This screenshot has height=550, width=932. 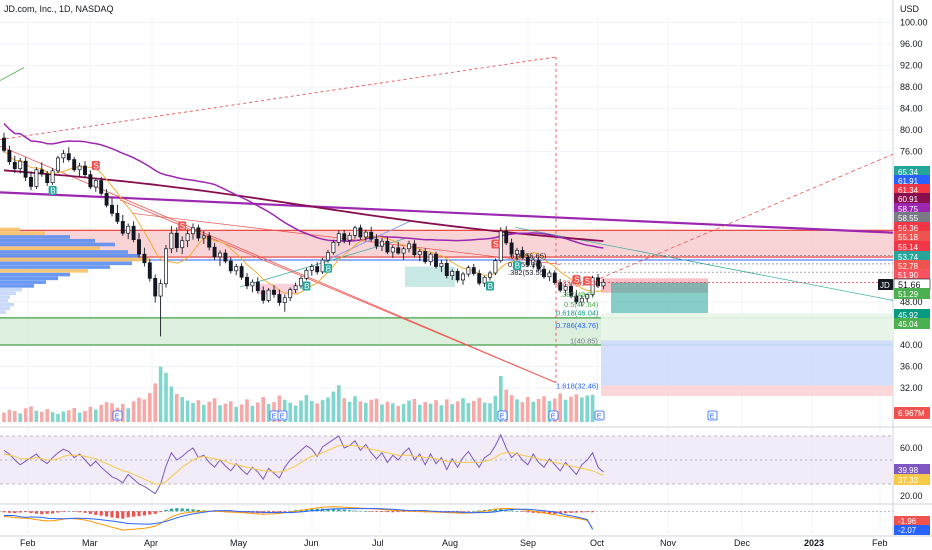 What do you see at coordinates (814, 543) in the screenshot?
I see `x-tick: 2023` at bounding box center [814, 543].